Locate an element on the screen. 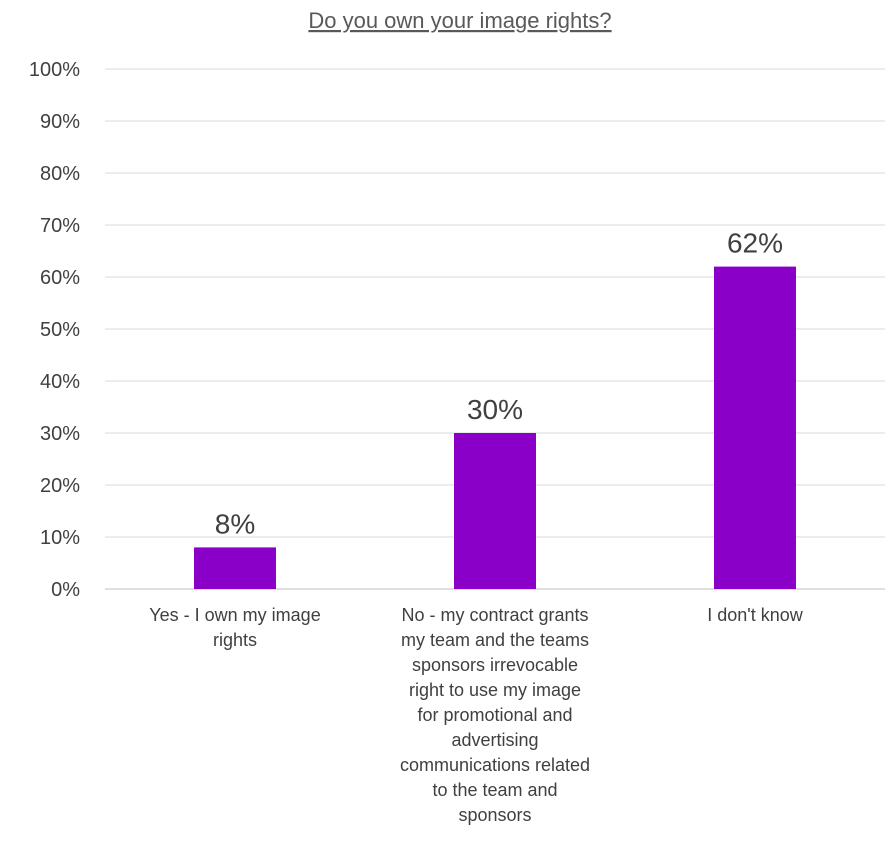 Image resolution: width=893 pixels, height=848 pixels. data-label: 30% is located at coordinates (495, 409).